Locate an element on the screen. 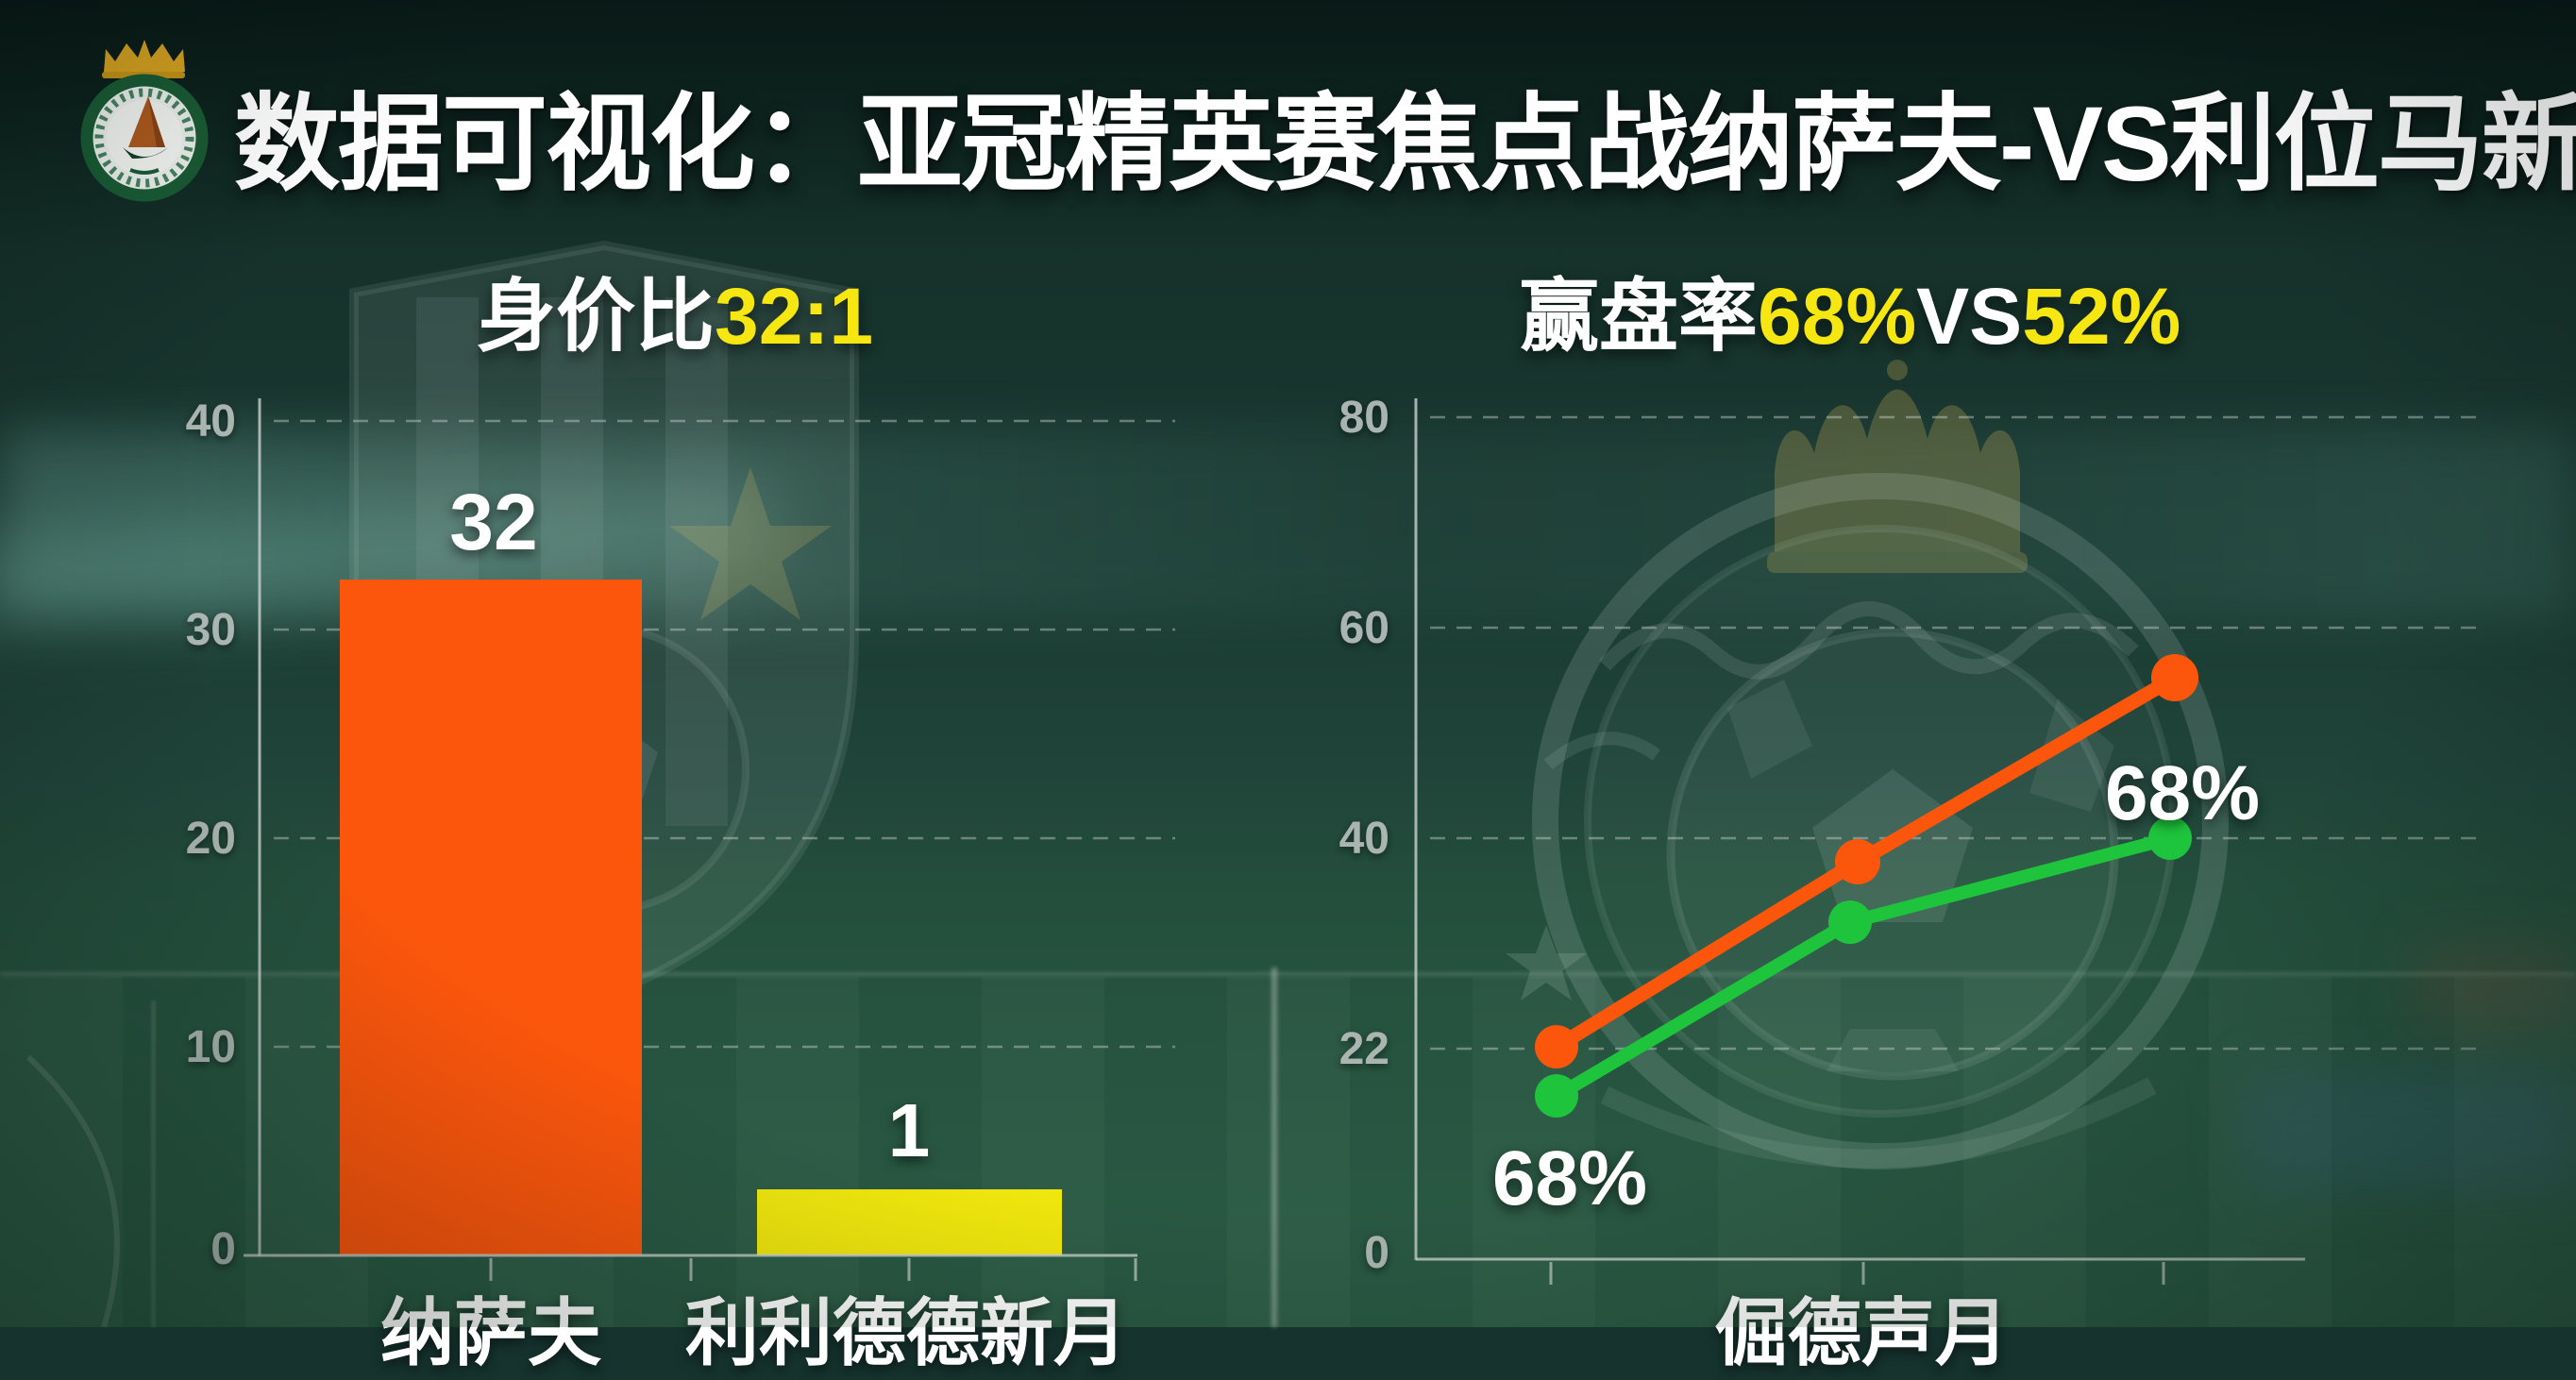 This screenshot has height=1380, width=2576. crest-outer-ring is located at coordinates (1880, 821).